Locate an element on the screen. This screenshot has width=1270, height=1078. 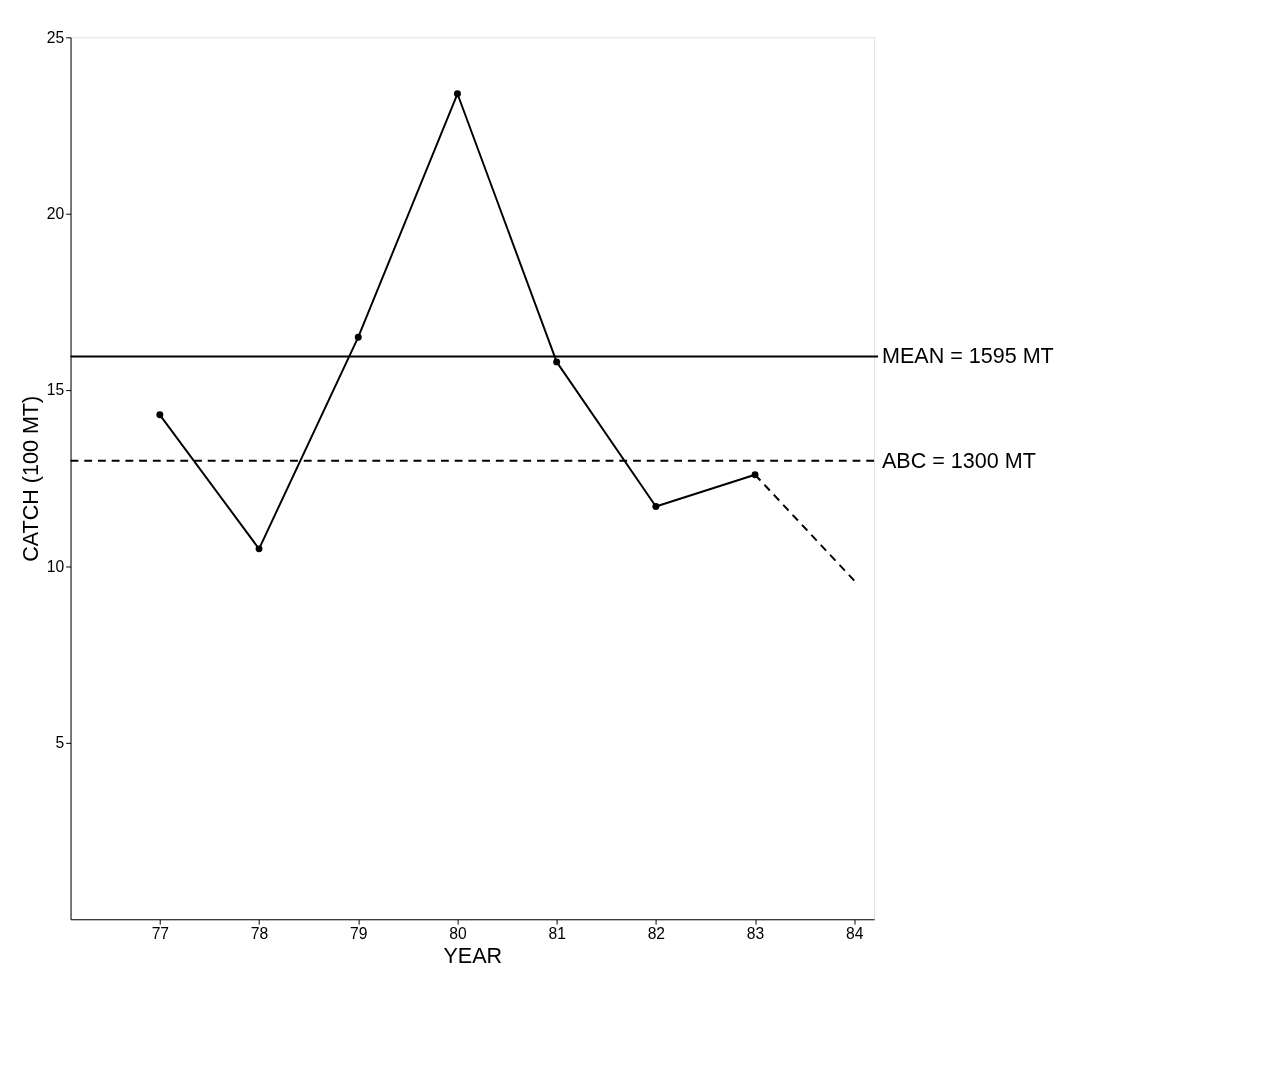
x-tick-label: 80 is located at coordinates (458, 934).